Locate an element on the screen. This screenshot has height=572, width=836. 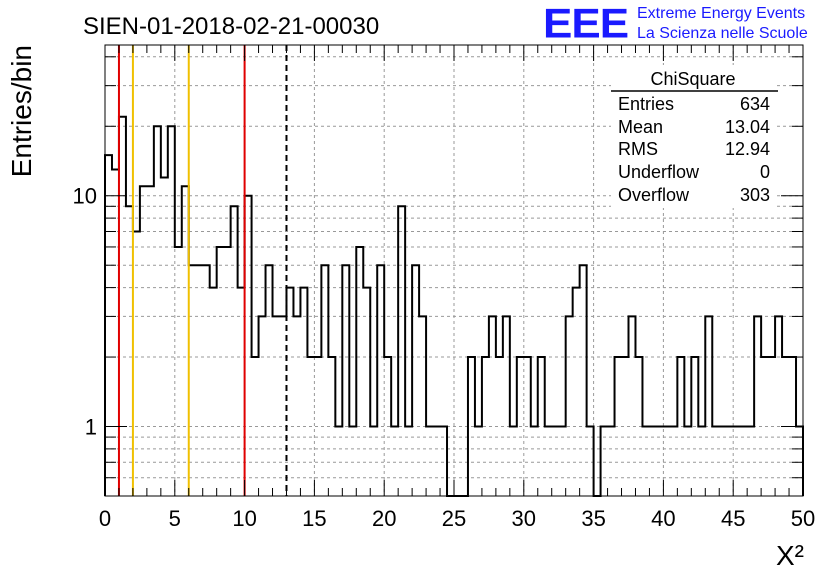
x-tick-label: 0 is located at coordinates (105, 518).